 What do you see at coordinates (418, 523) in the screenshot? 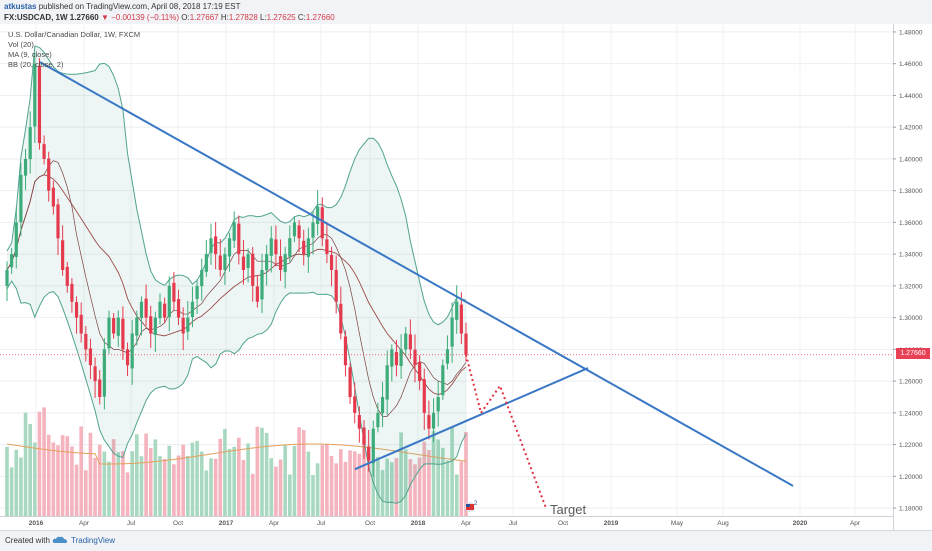
I see `time-tick-label: 2018` at bounding box center [418, 523].